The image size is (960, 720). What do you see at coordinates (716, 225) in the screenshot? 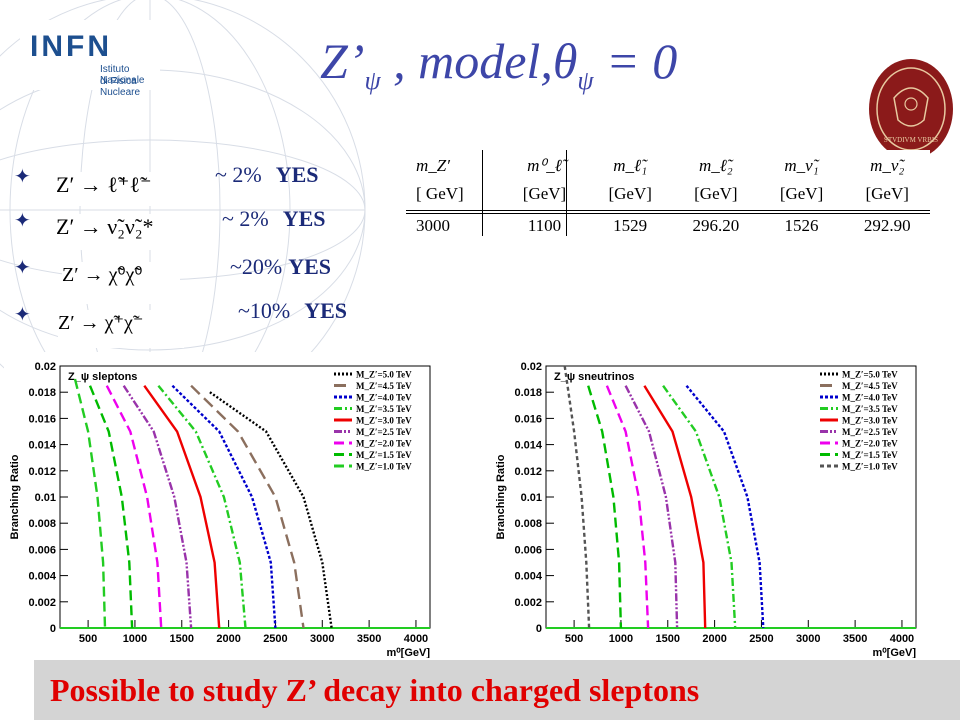
I see `table-value-cell: 296.20` at bounding box center [716, 225].